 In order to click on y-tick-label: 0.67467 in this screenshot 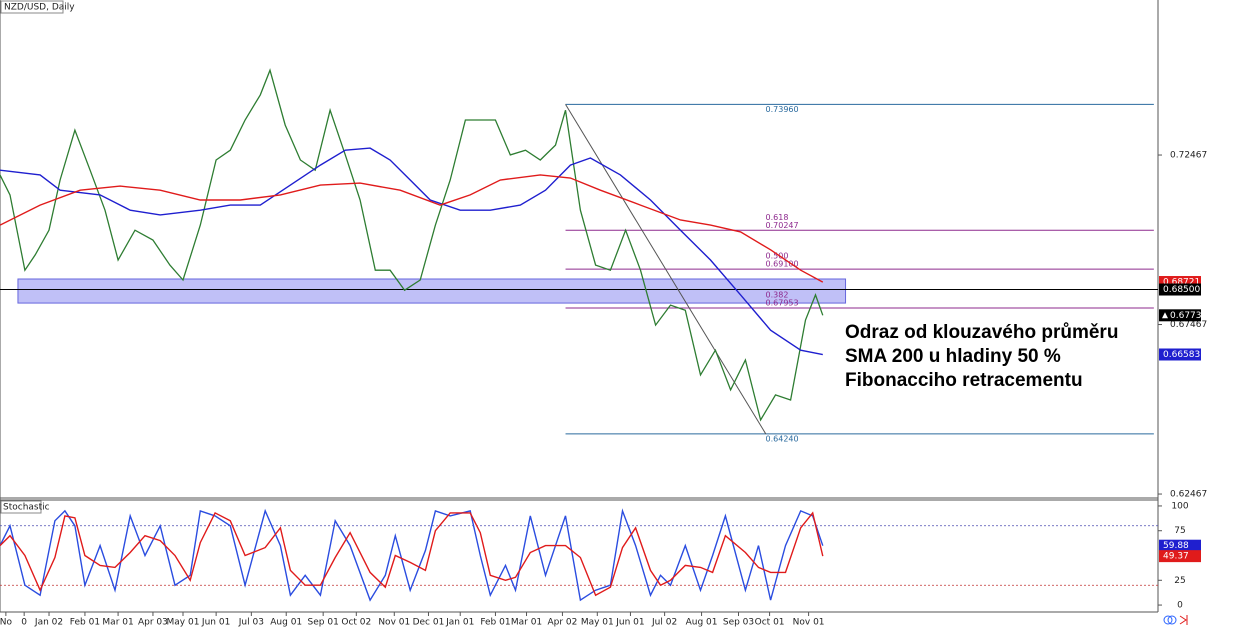, I will do `click(1188, 325)`.